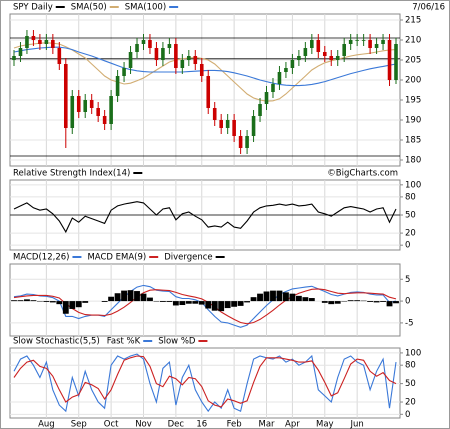 The height and width of the screenshot is (429, 450). Describe the element at coordinates (357, 424) in the screenshot. I see `x-tick-label: Jun` at that location.